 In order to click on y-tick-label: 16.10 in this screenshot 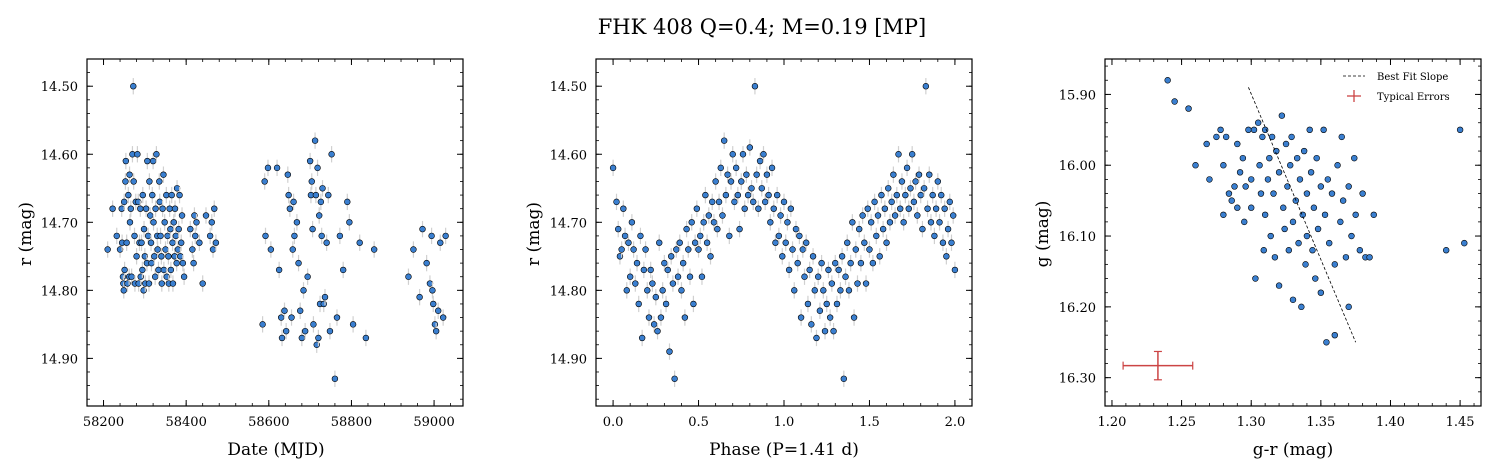, I will do `click(1077, 237)`.